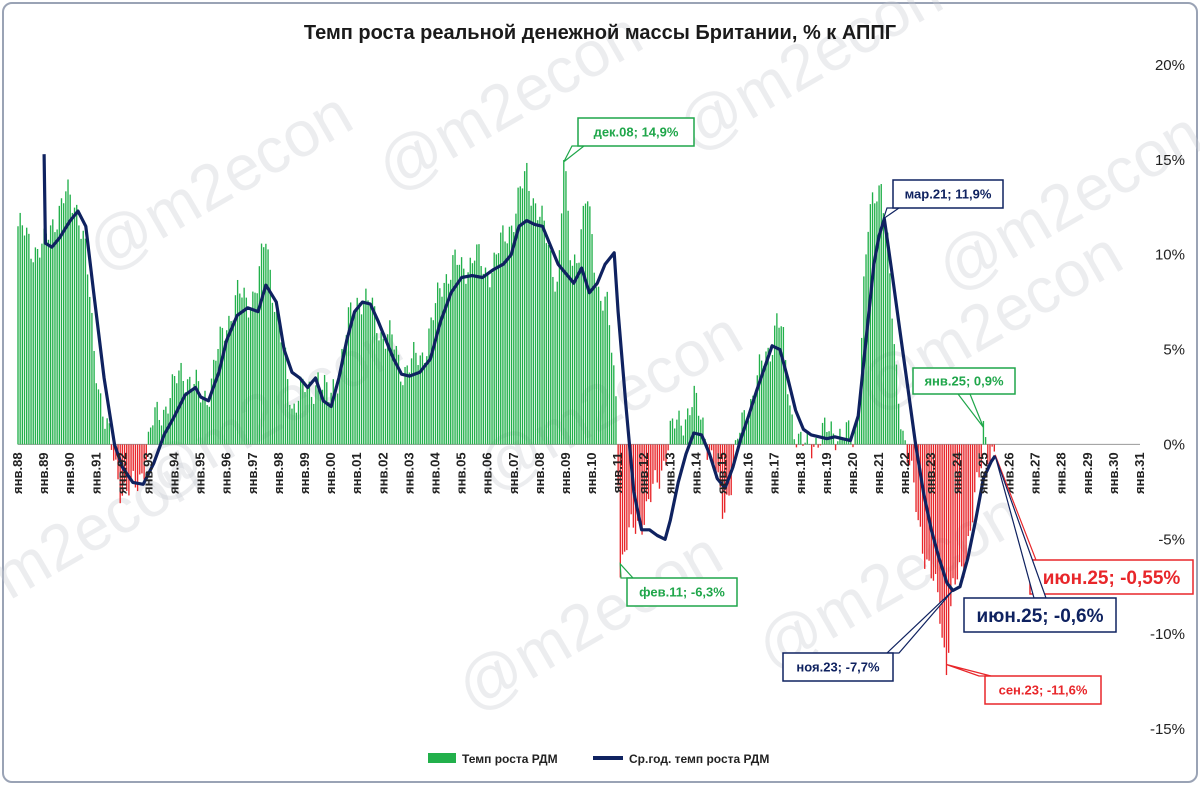 The height and width of the screenshot is (785, 1200). What do you see at coordinates (1112, 578) in the screenshot?
I see `annotation-label: июн.25; -0,55%` at bounding box center [1112, 578].